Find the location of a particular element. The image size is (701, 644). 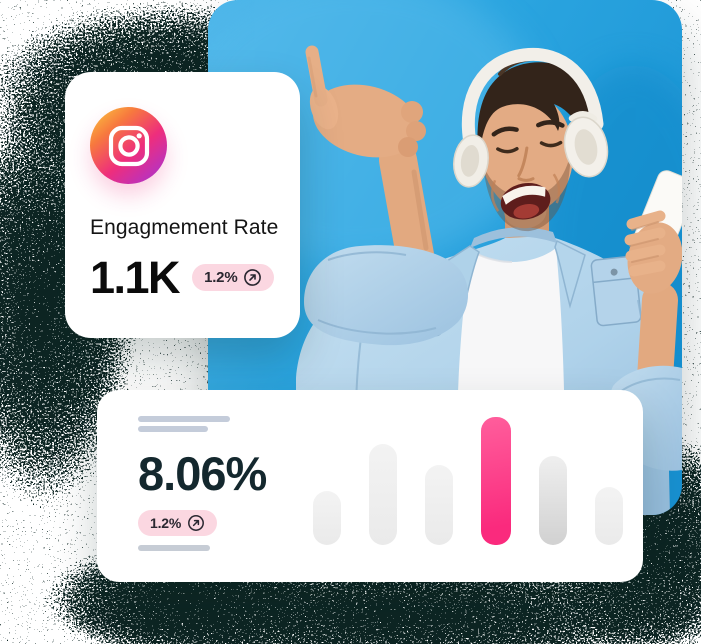

engagement-card-title: Engagmement Rate is located at coordinates (184, 227).